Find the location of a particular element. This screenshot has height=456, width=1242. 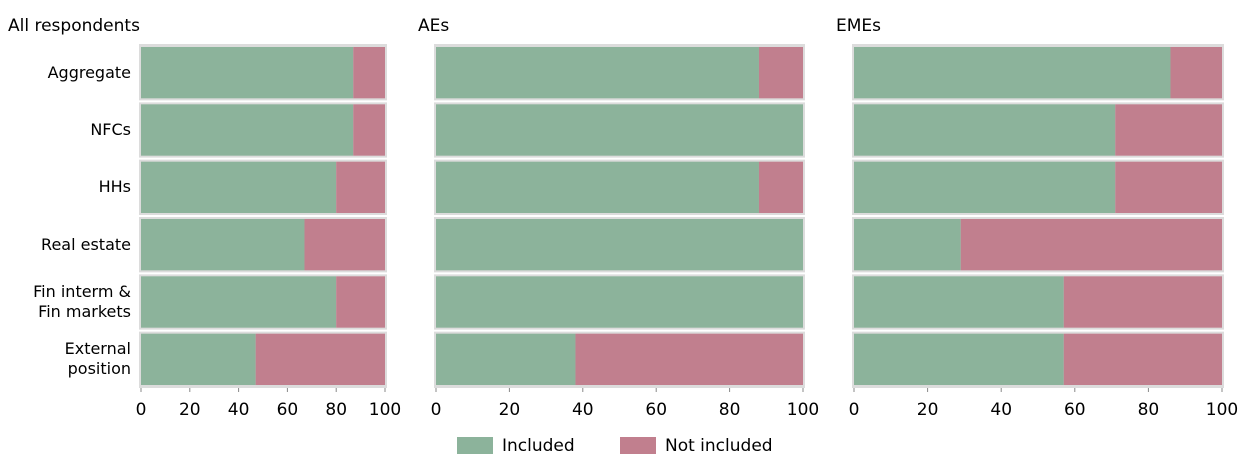

category-label: Fin interm & Fin markets is located at coordinates (82, 301).